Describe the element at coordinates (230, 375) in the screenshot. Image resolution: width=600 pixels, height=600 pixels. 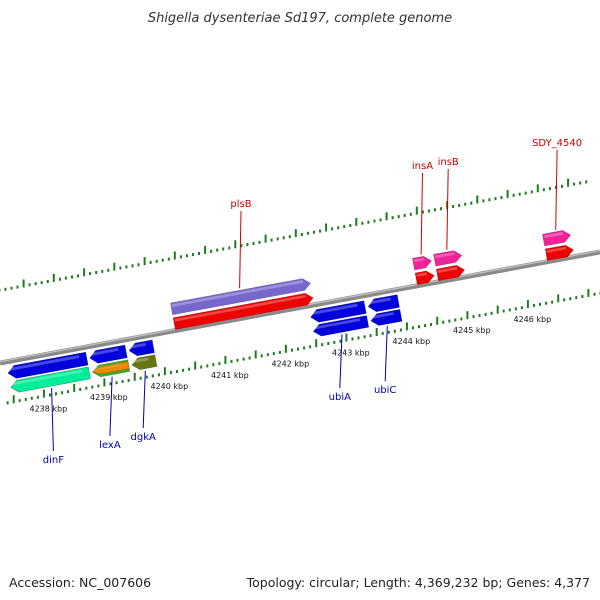
I see `scale-tick-label: 4241 kbp` at that location.